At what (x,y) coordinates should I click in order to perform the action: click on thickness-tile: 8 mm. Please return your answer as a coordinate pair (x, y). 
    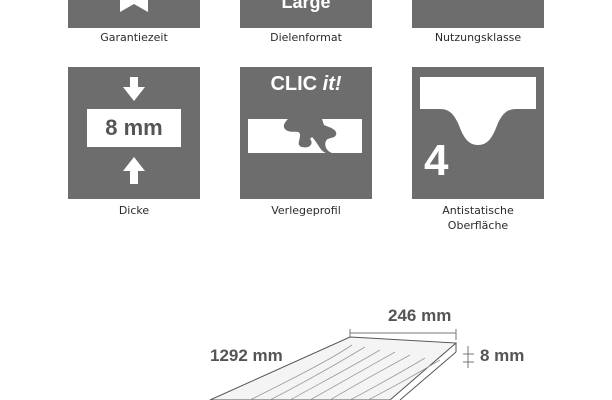
    Looking at the image, I should click on (134, 133).